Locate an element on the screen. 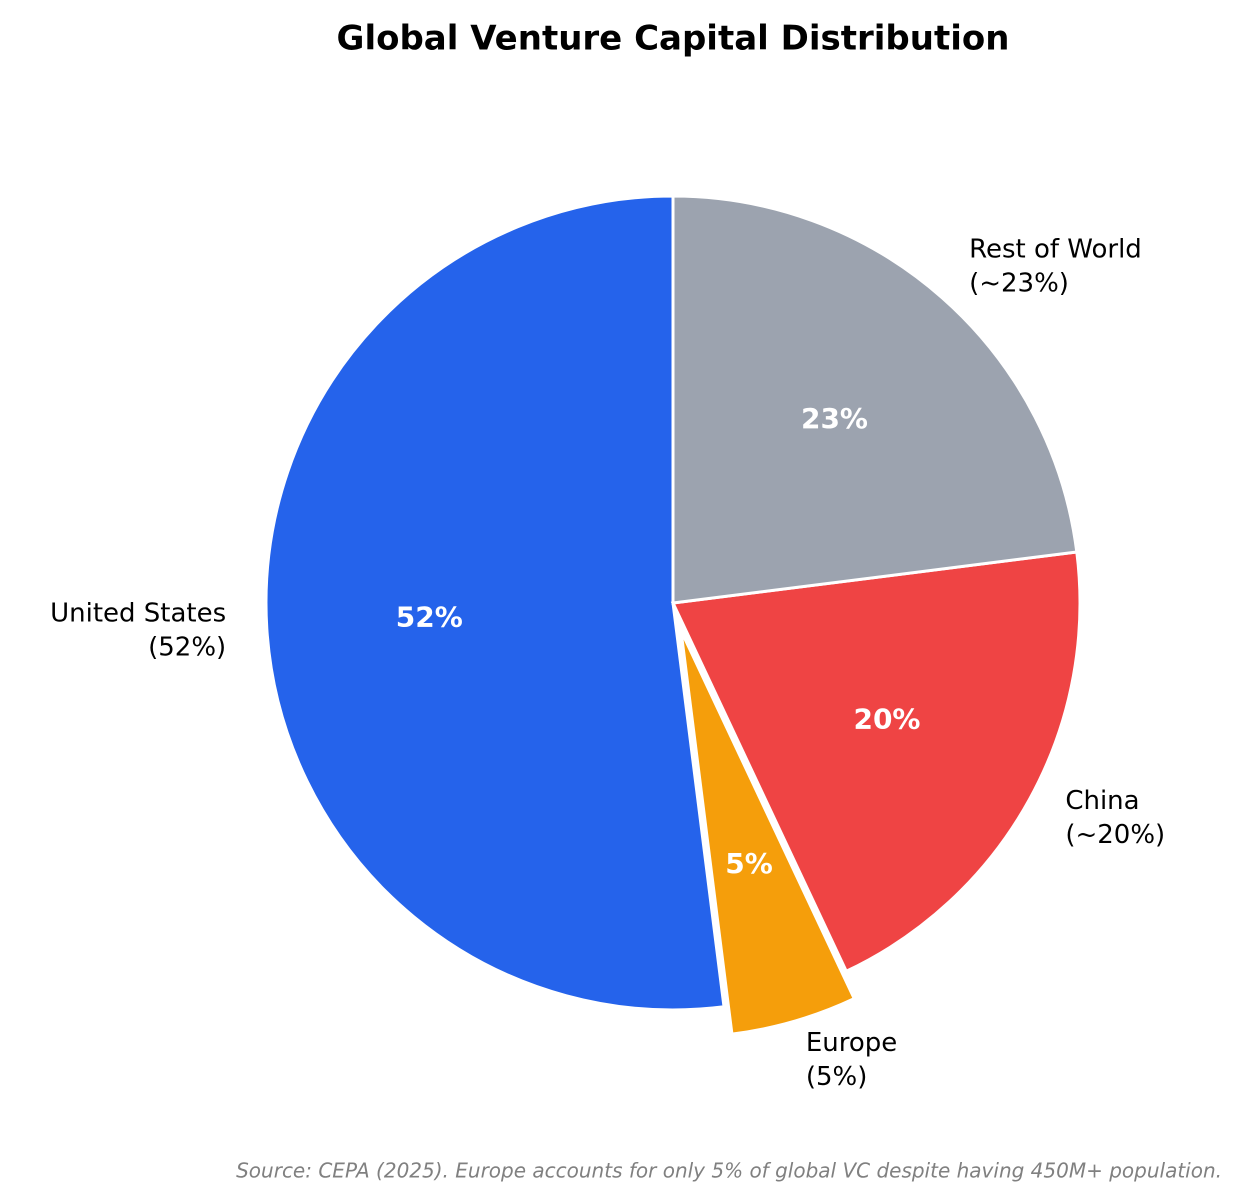 The width and height of the screenshot is (1242, 1203). slice-label: Europe is located at coordinates (851, 1043).